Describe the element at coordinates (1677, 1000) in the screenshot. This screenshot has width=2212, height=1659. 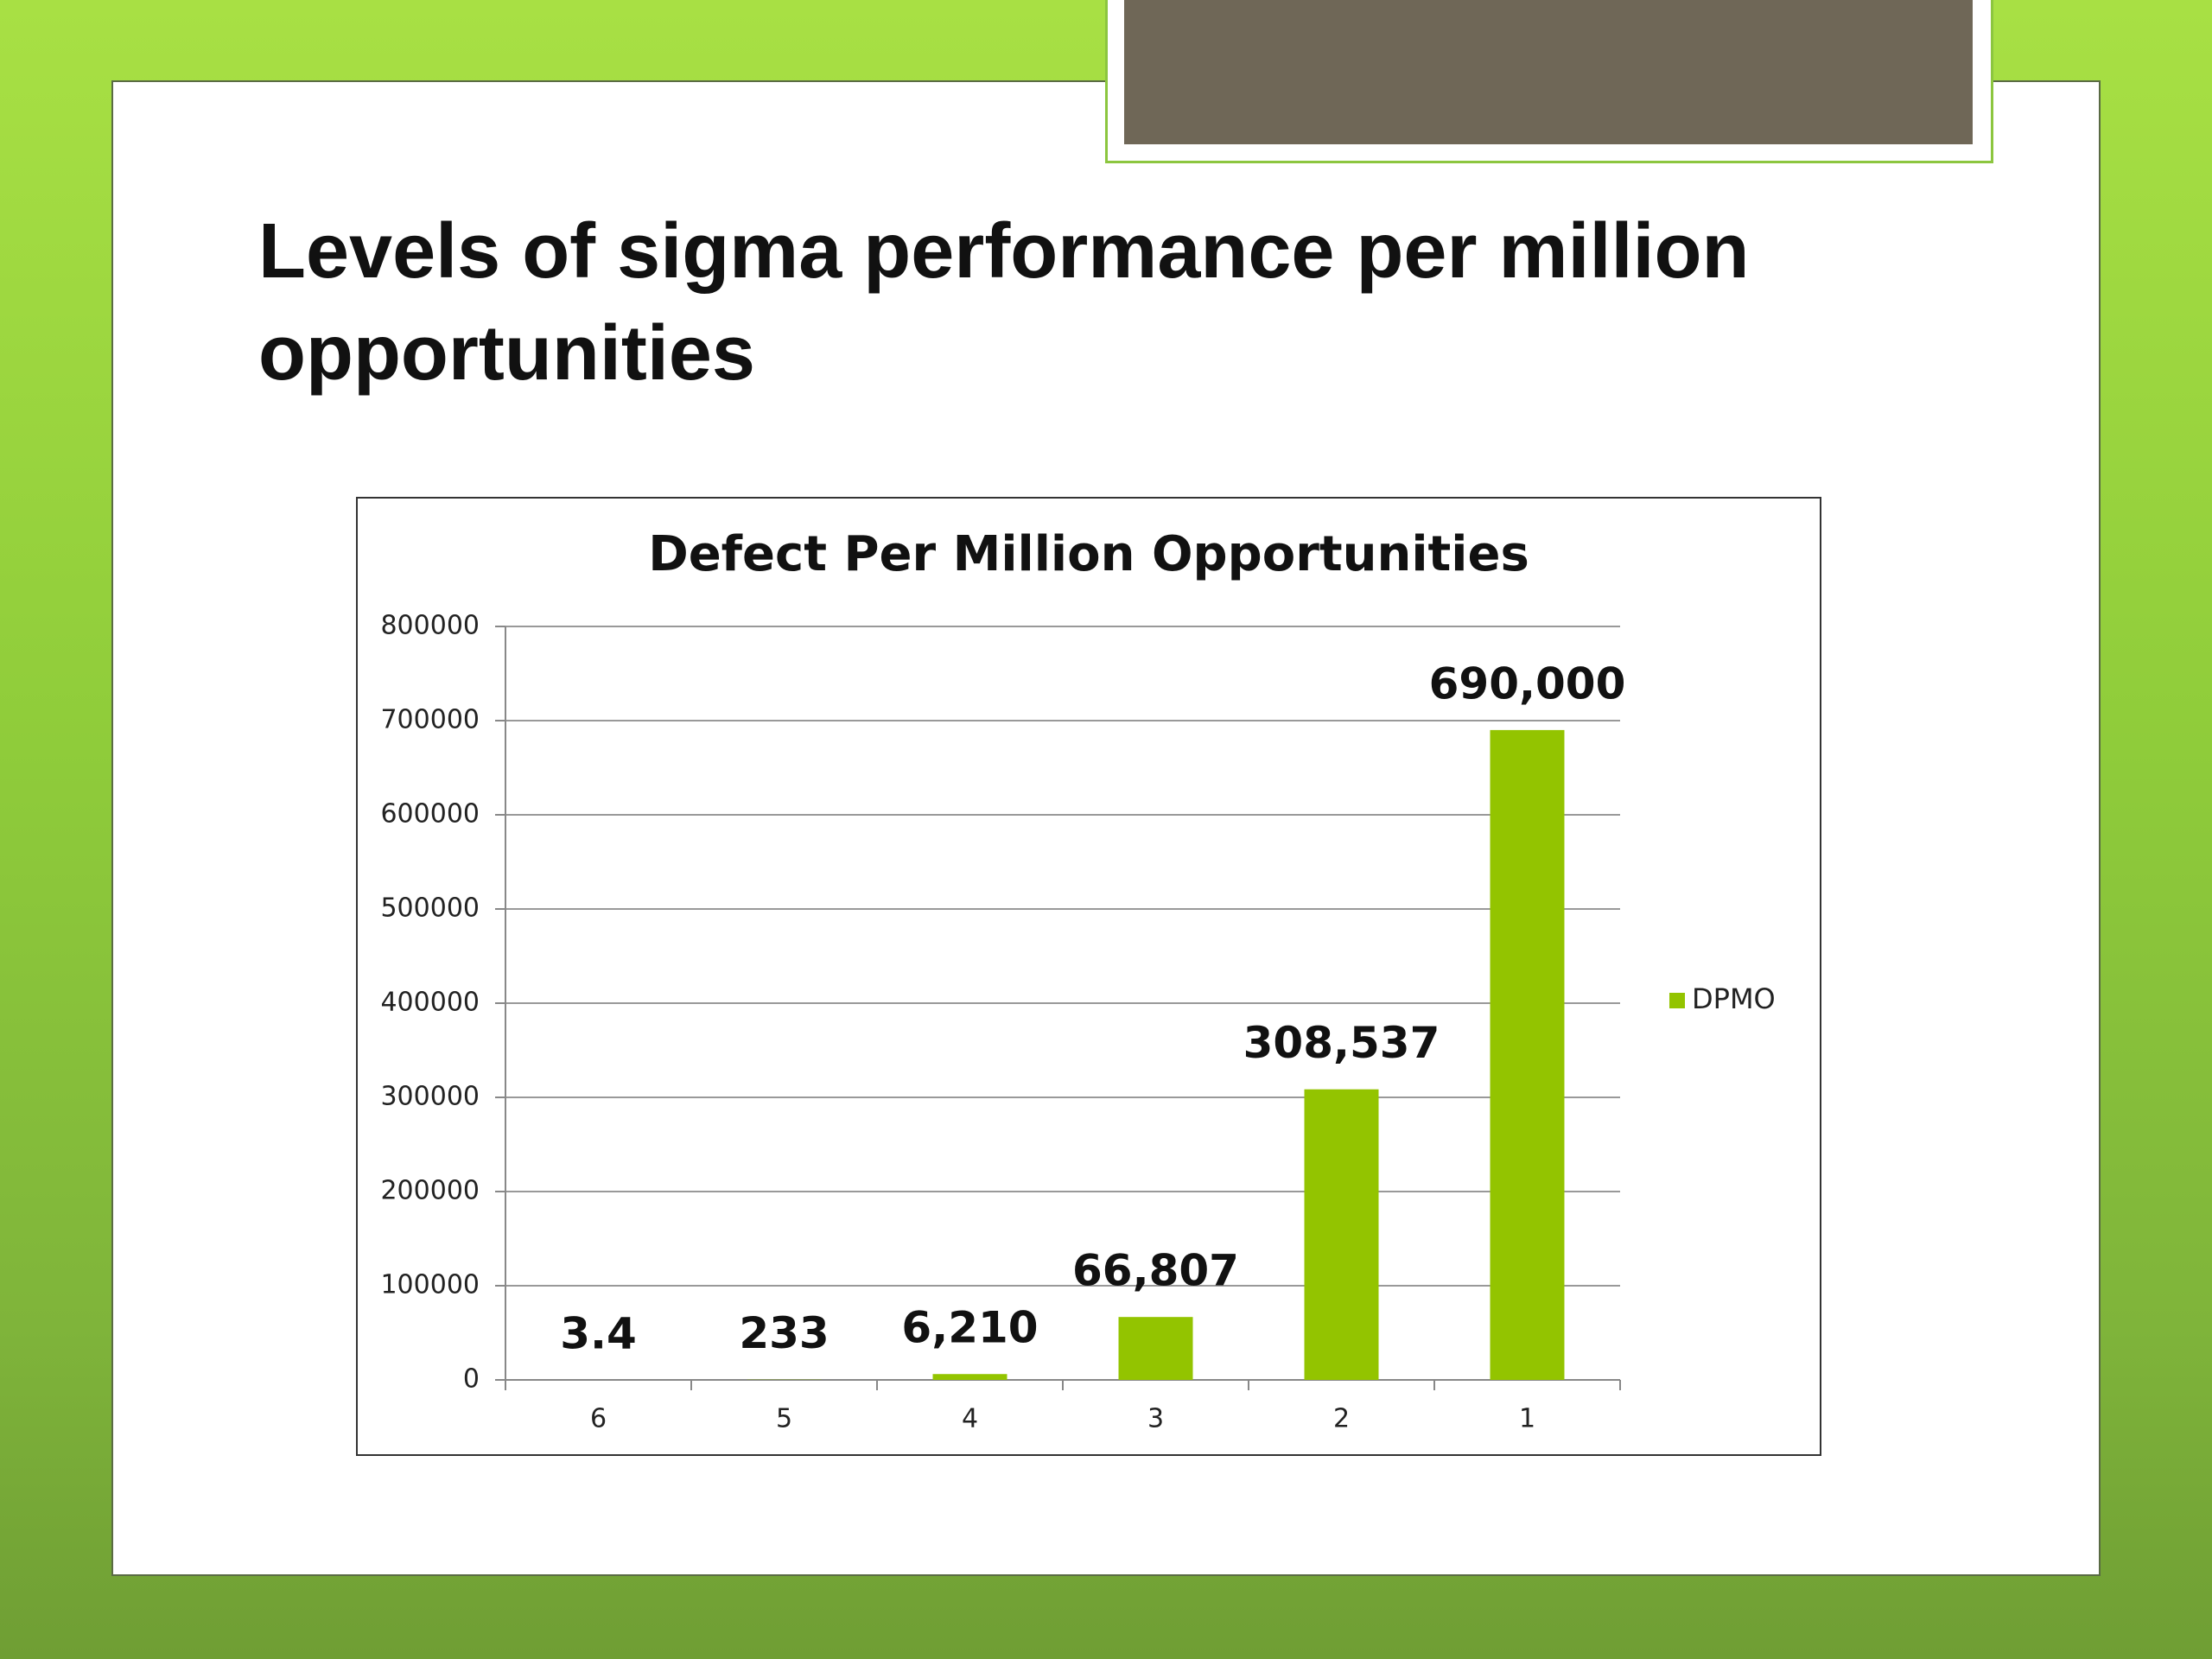
I see `legend-swatch` at that location.